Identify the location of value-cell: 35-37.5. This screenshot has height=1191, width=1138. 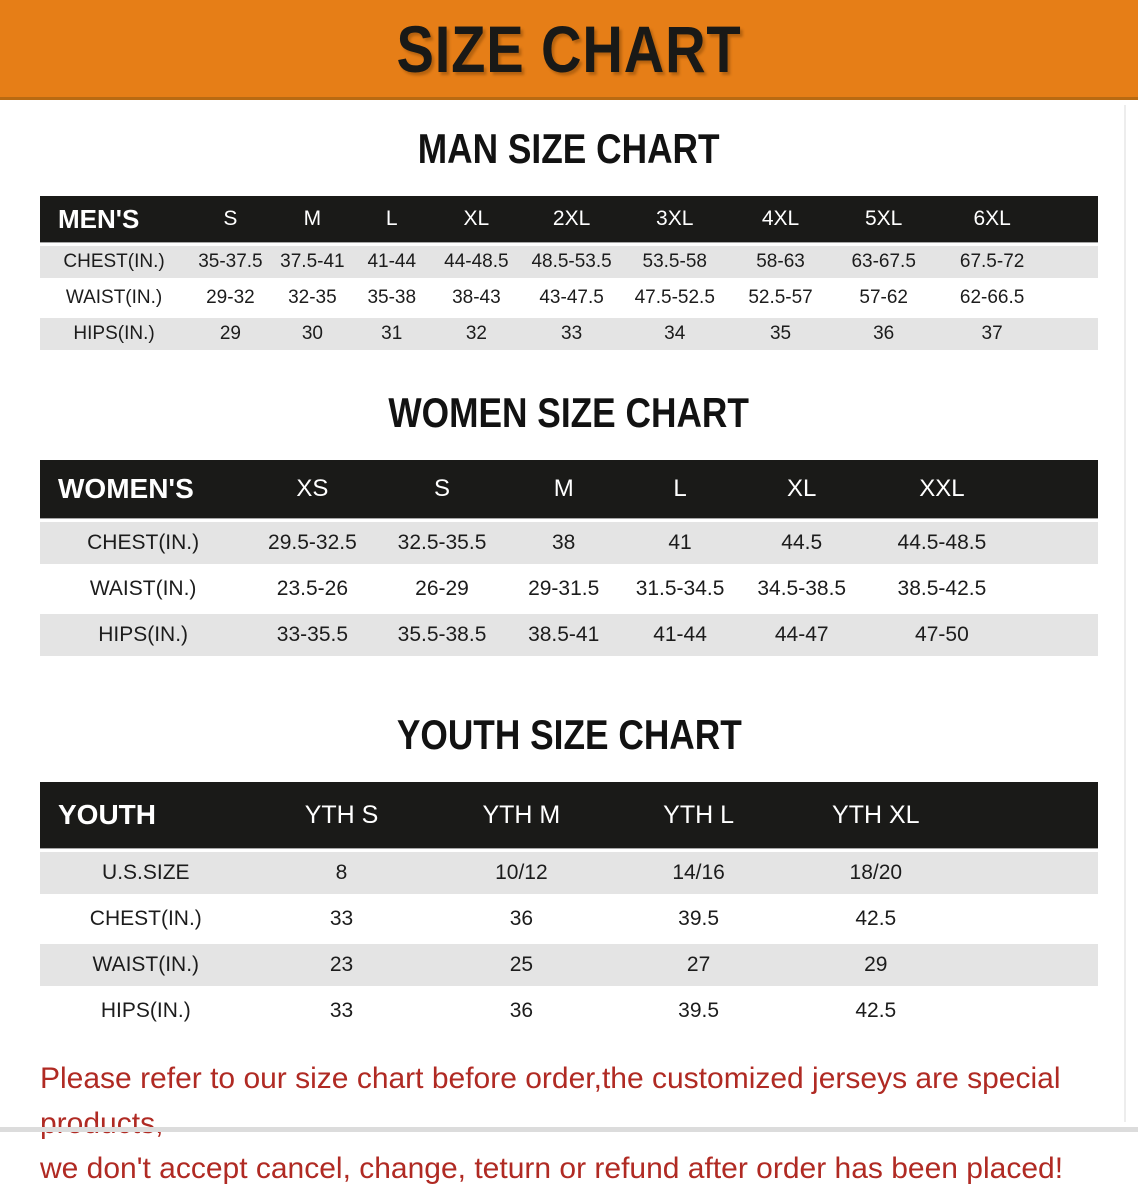
(230, 262).